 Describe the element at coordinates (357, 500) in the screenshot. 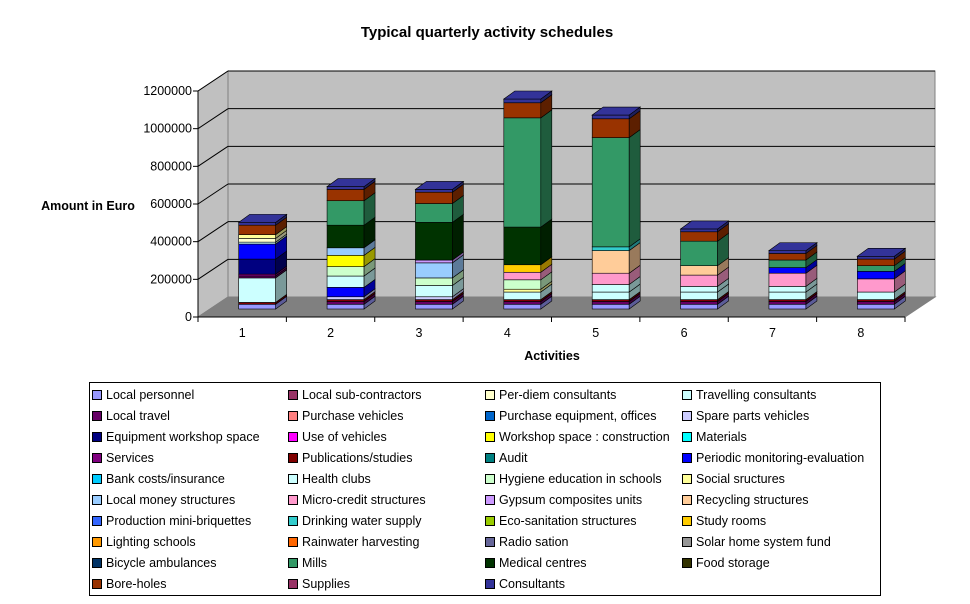

I see `legend-item: Micro-credit structures` at that location.